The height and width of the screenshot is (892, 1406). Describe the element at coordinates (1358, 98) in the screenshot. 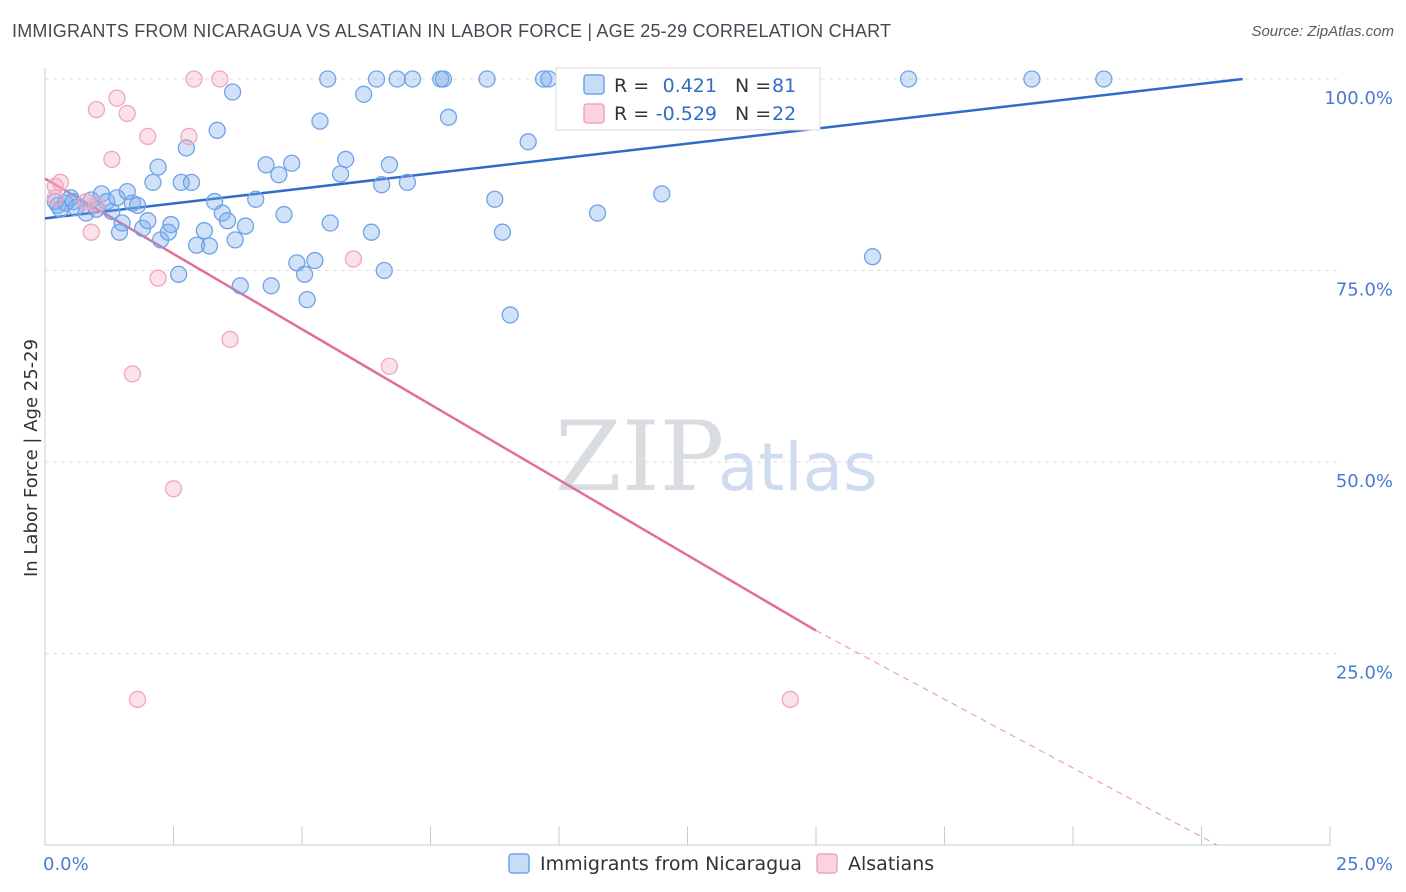

I see `y-tick-label: 100.0%` at that location.